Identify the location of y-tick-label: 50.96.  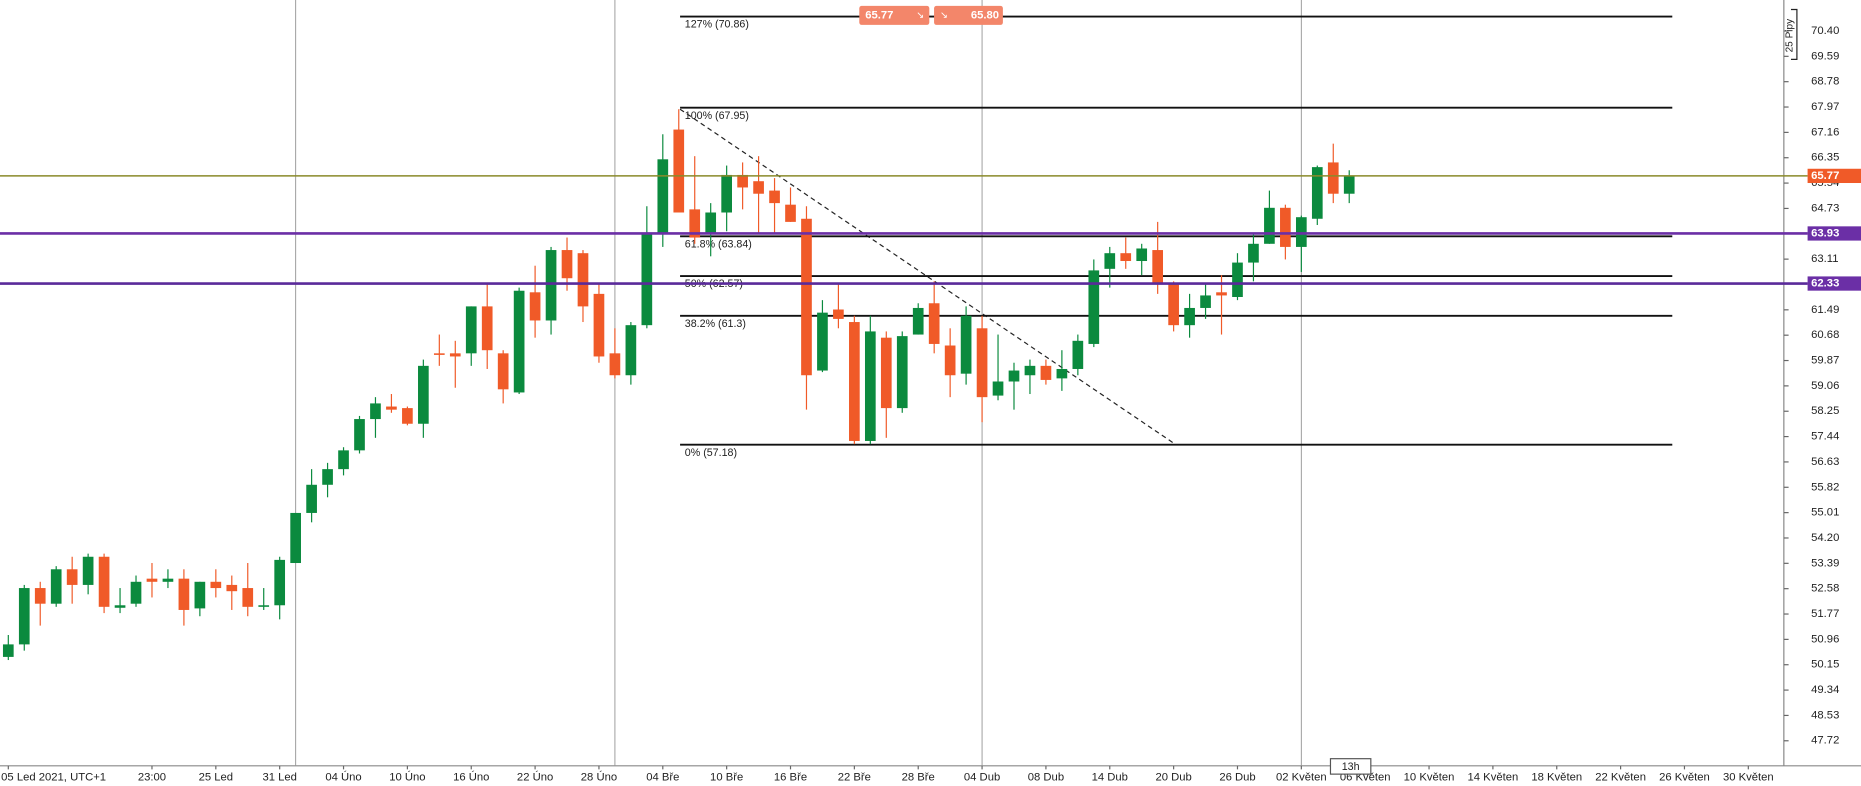
(1825, 639).